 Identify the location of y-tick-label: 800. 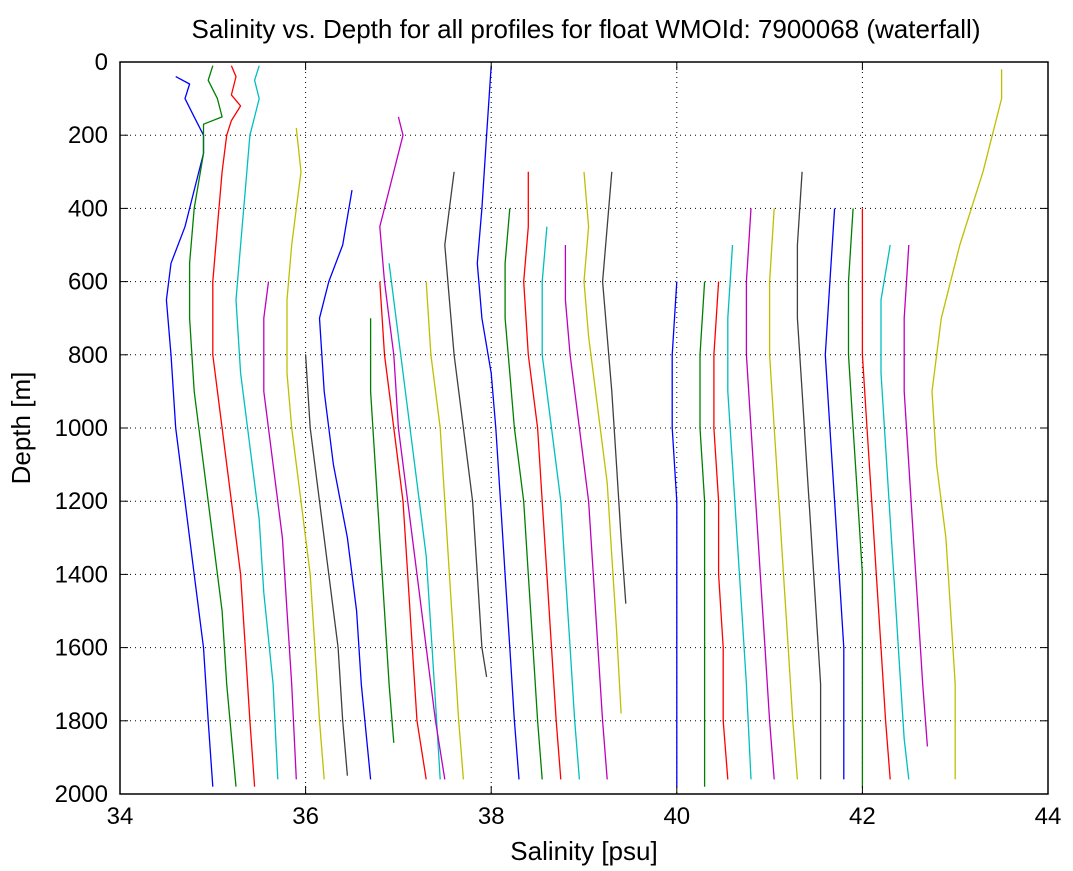
(88, 355).